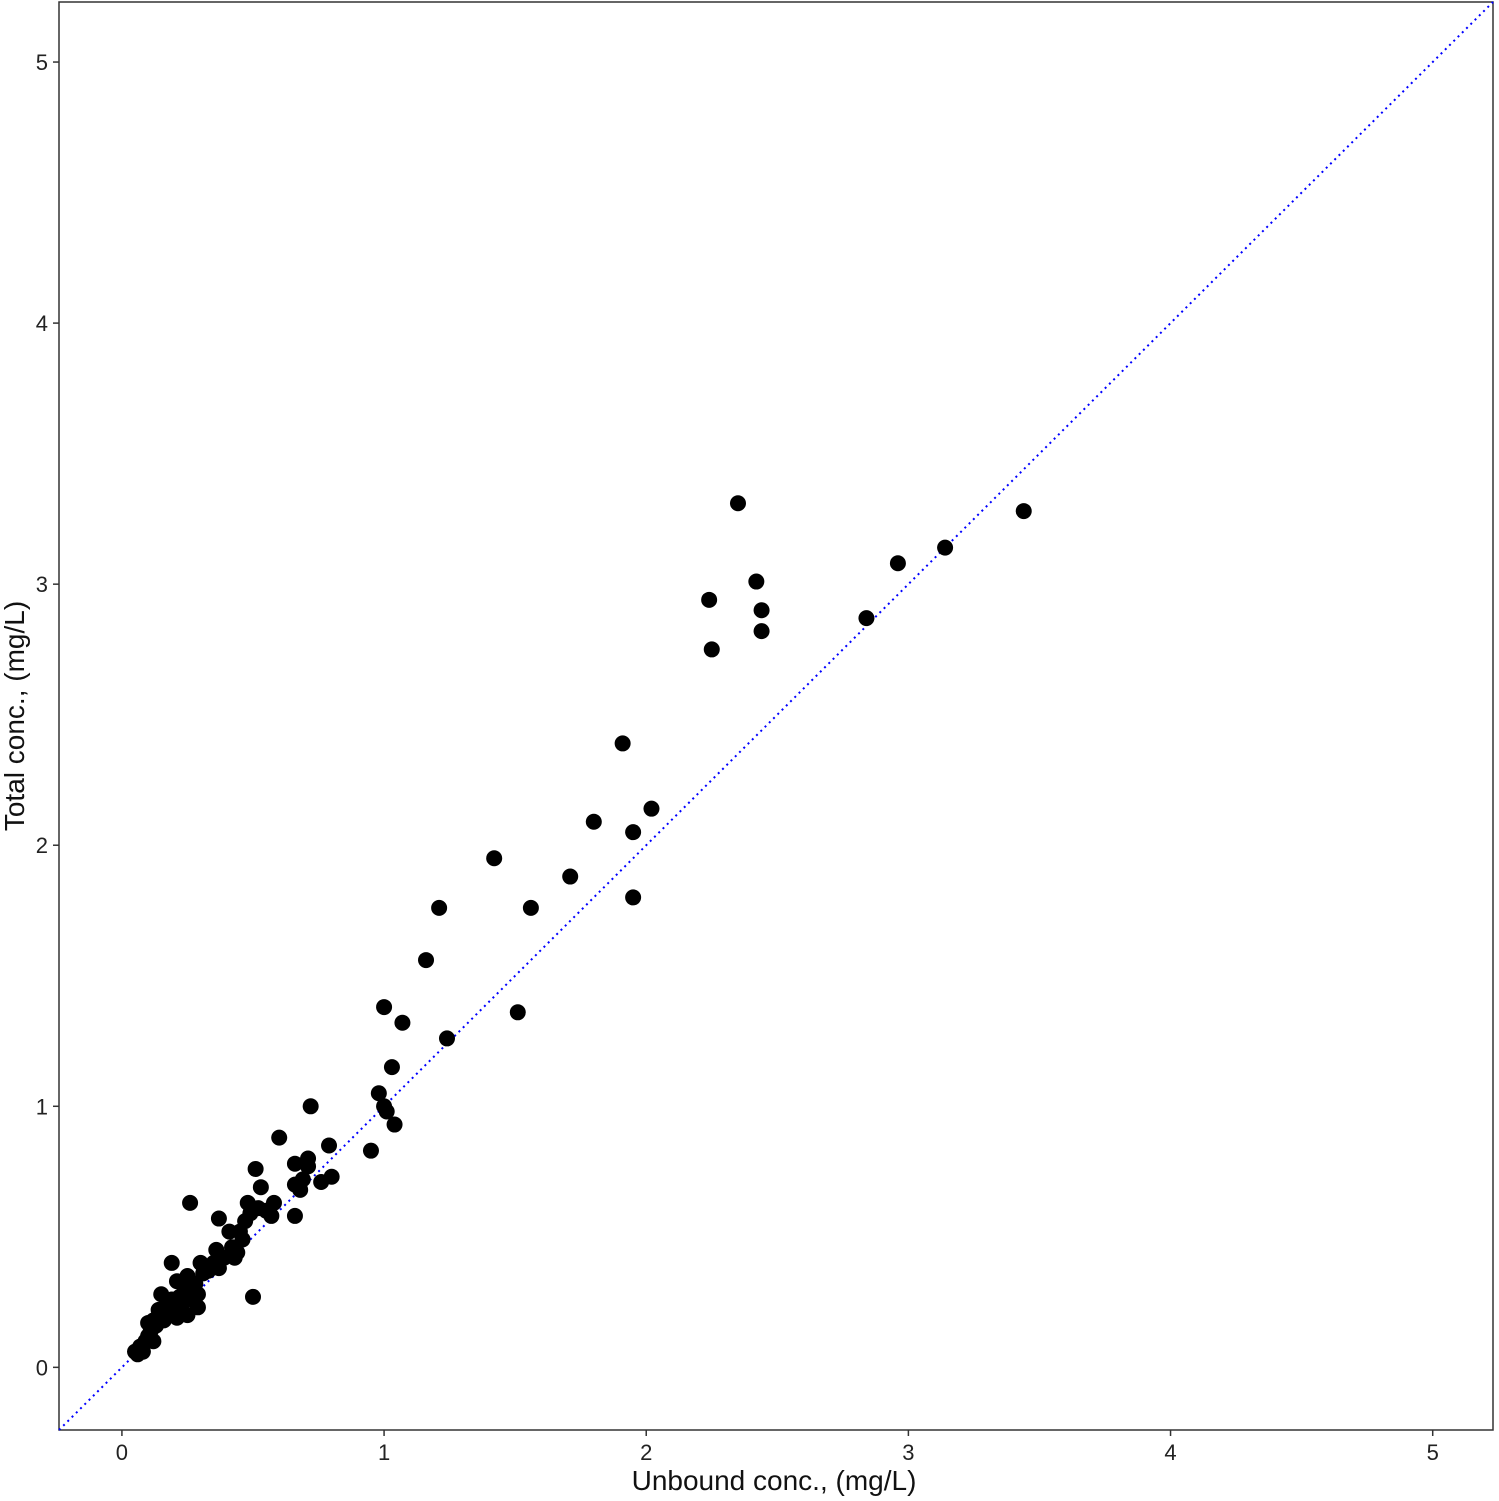 Image resolution: width=1499 pixels, height=1501 pixels. I want to click on y-axis-title: Total conc., (mg/L), so click(15, 716).